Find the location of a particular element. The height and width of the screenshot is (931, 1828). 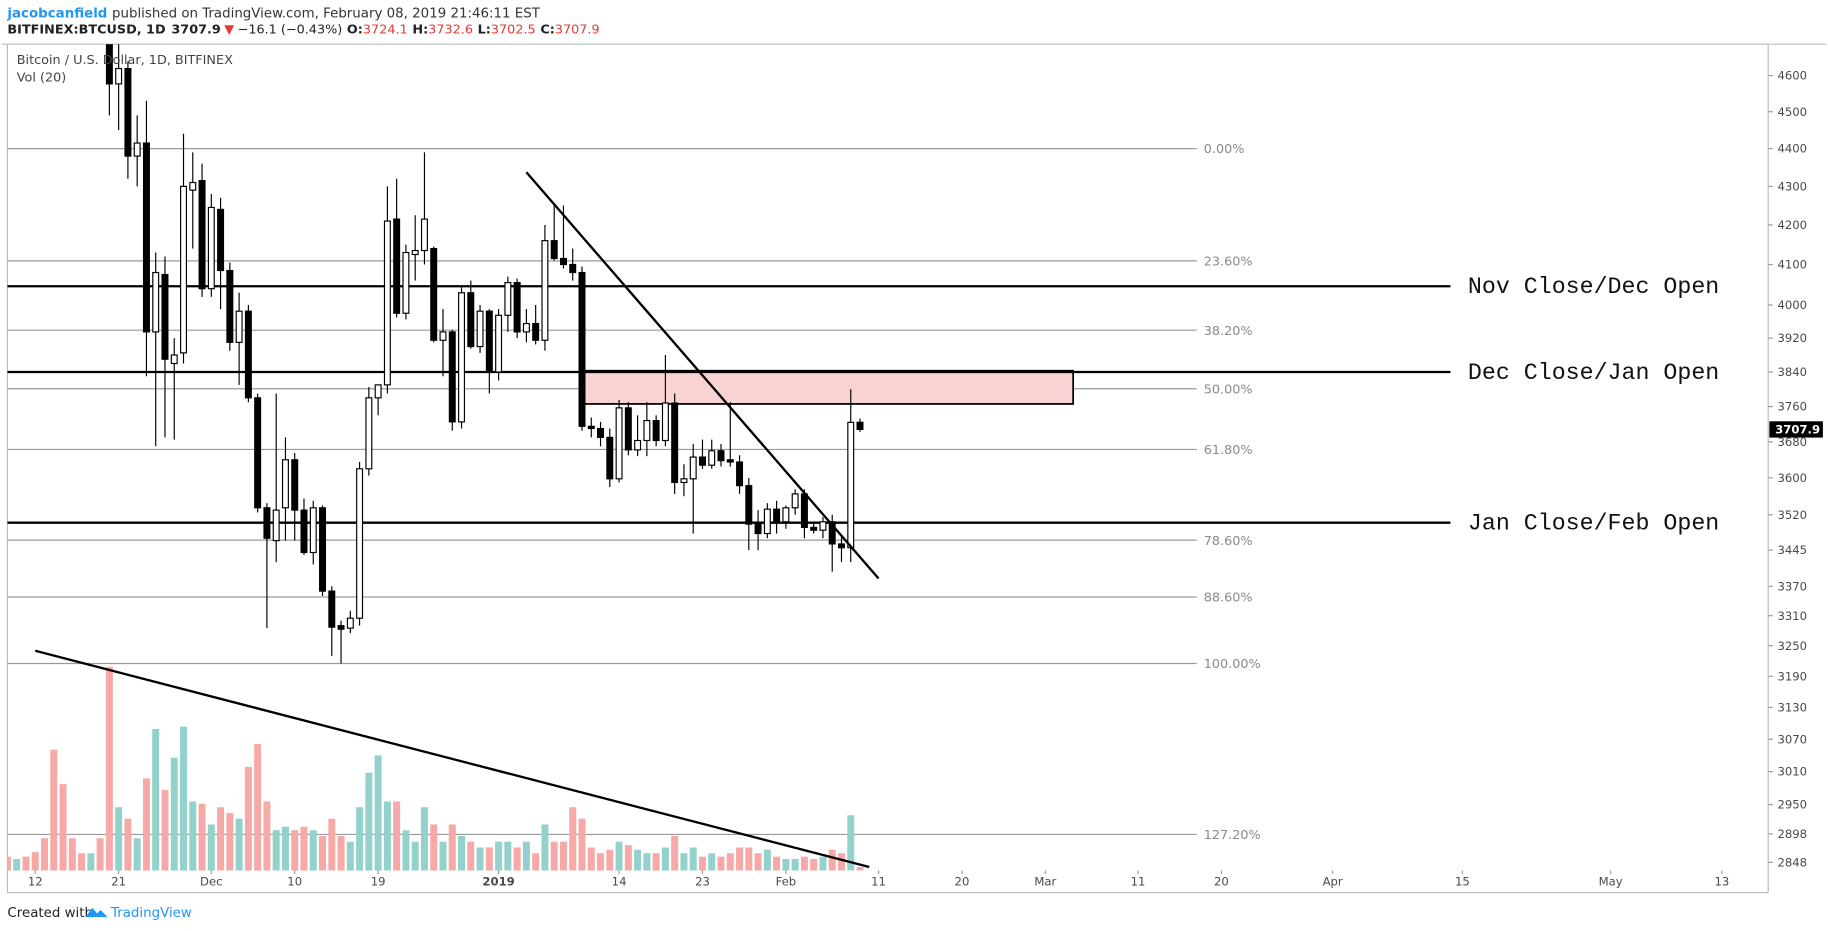

y-tick-label: 3600 is located at coordinates (1793, 478).